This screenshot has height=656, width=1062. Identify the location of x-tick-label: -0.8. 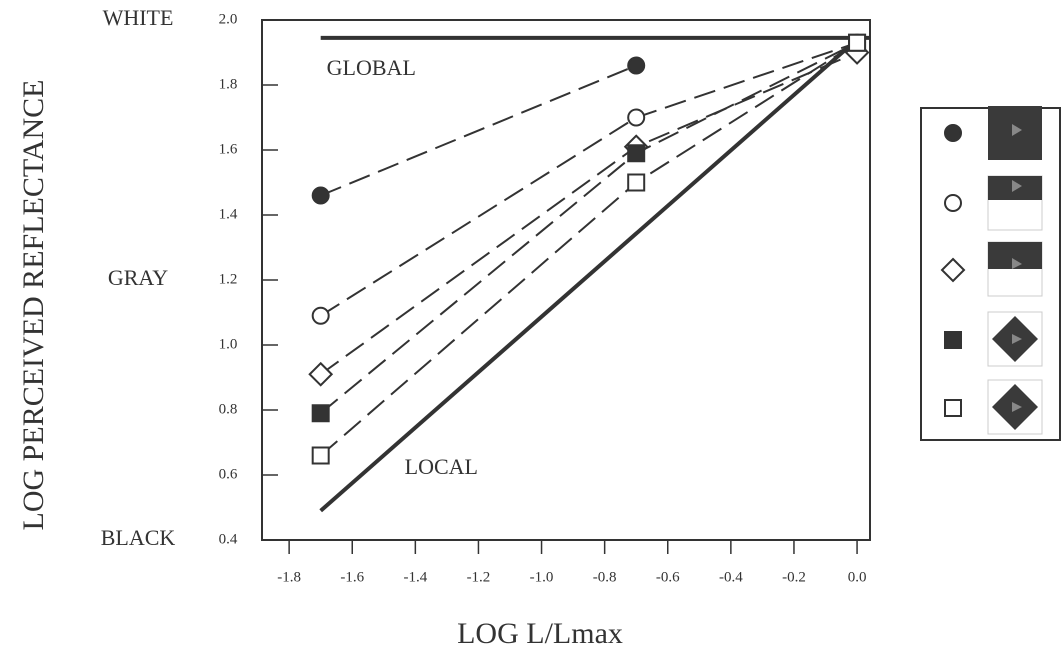
(605, 577).